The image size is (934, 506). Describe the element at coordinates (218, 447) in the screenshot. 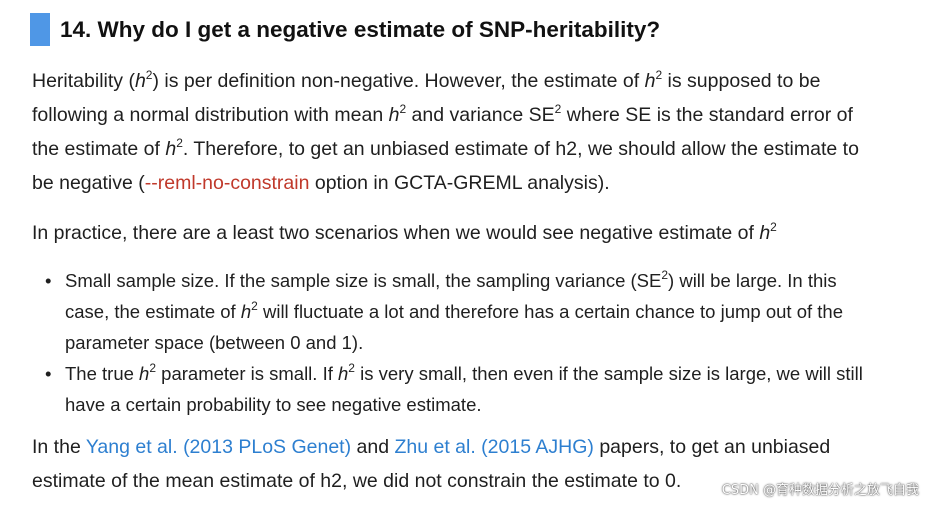

I see `yang-2013-link: Yang et al. (2013 PLoS Genet)` at that location.